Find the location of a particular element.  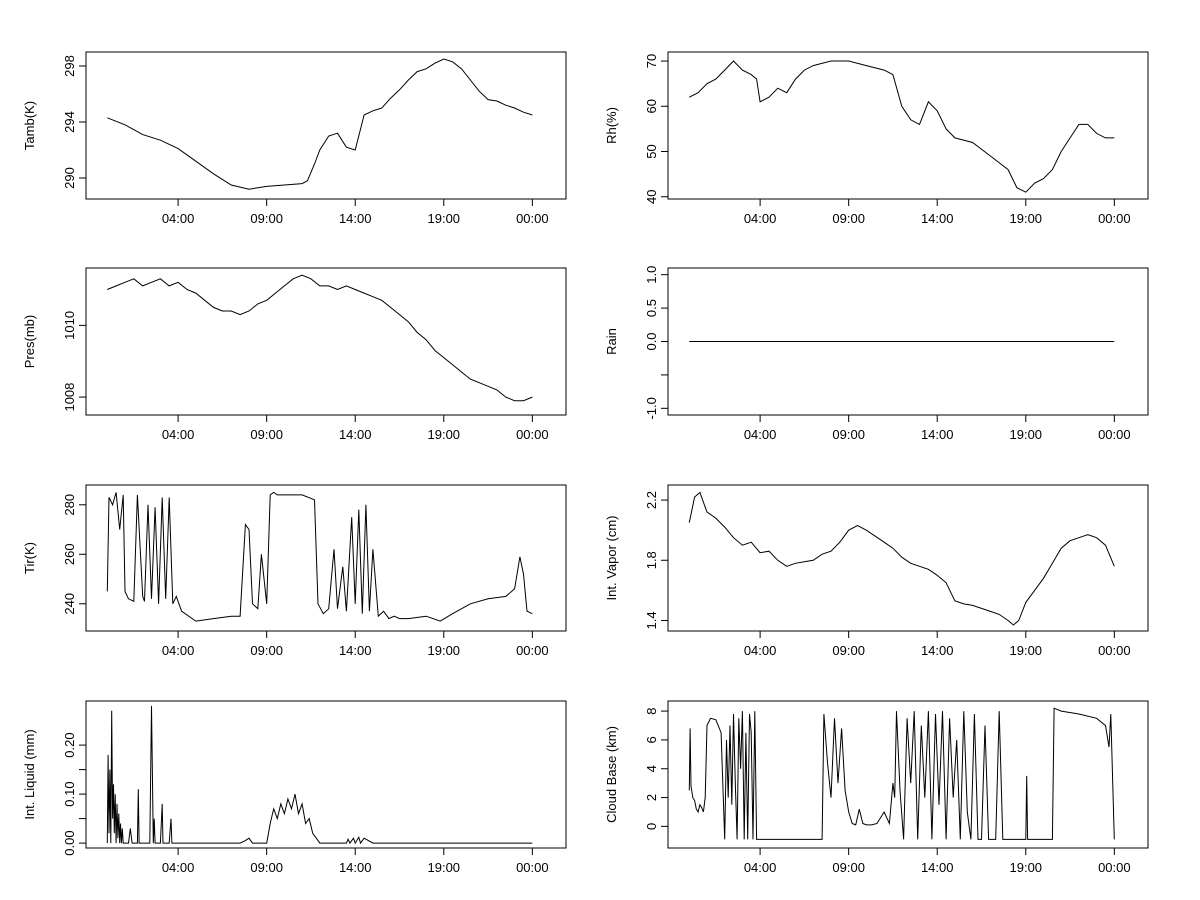

rain-xtick-label: 19:00 is located at coordinates (1026, 434).